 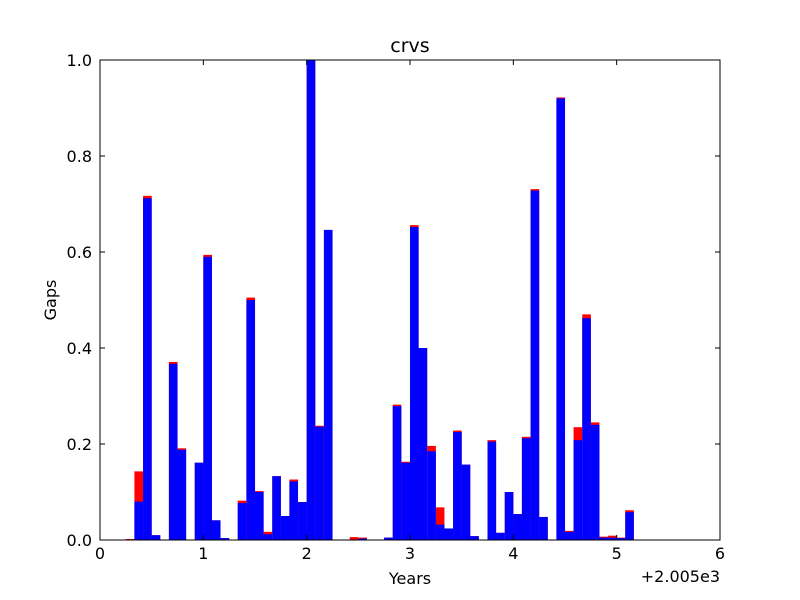 I want to click on y-tick-label-2: 0.4, so click(x=79, y=348).